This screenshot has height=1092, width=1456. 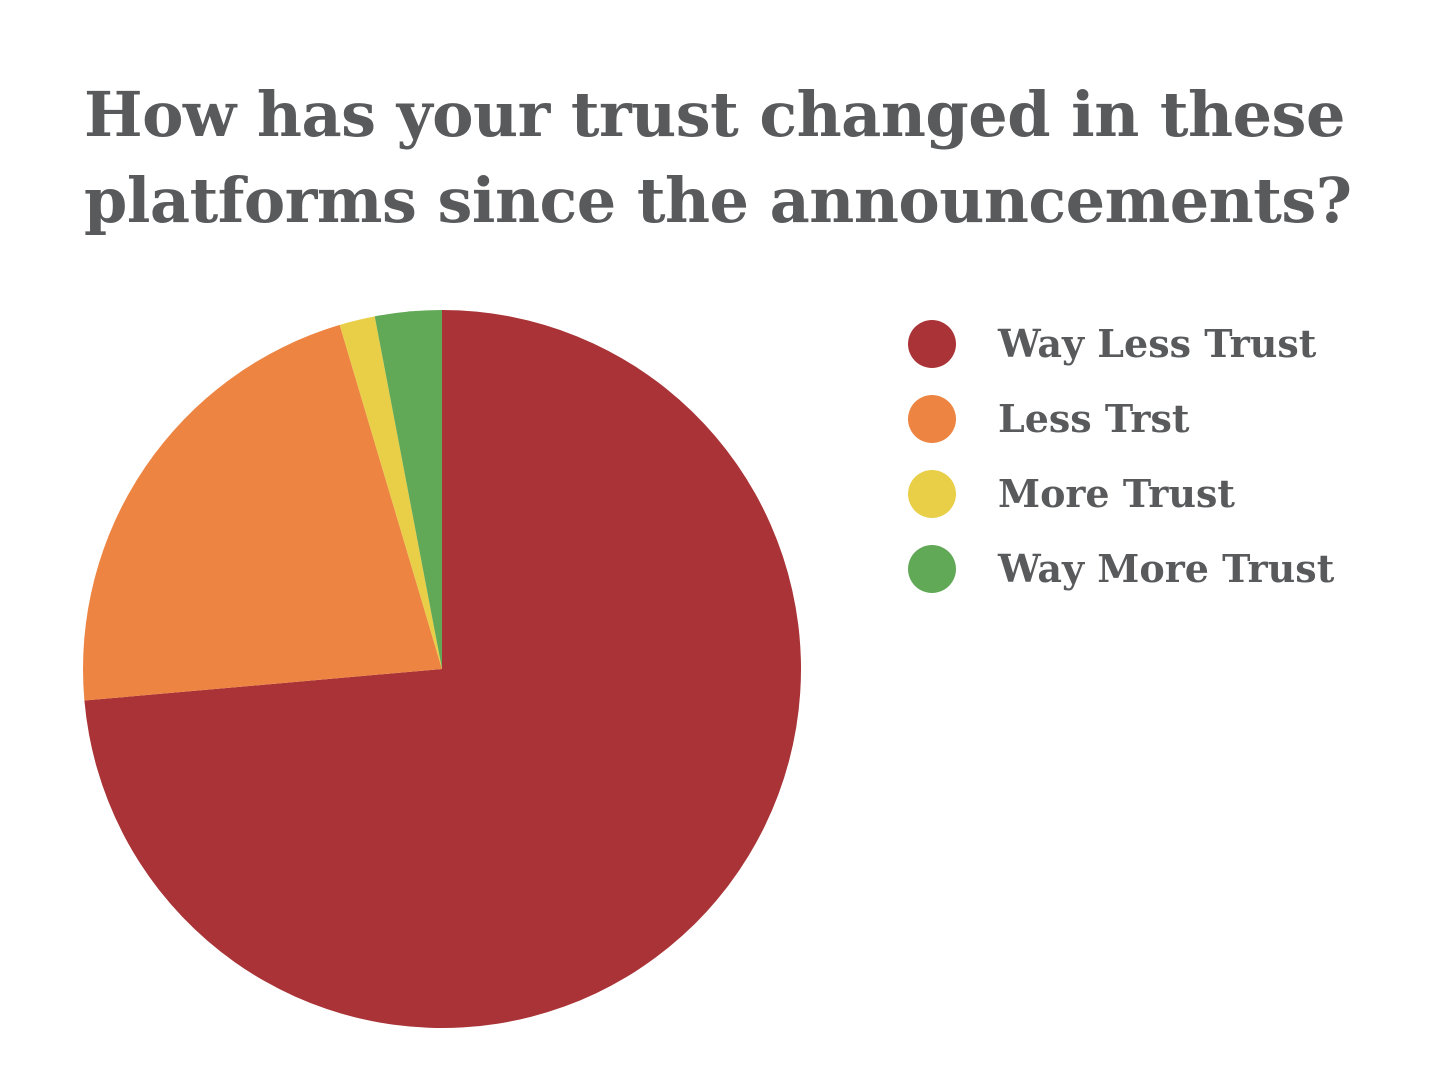 I want to click on pie-slice-way-more-trust, so click(x=408, y=489).